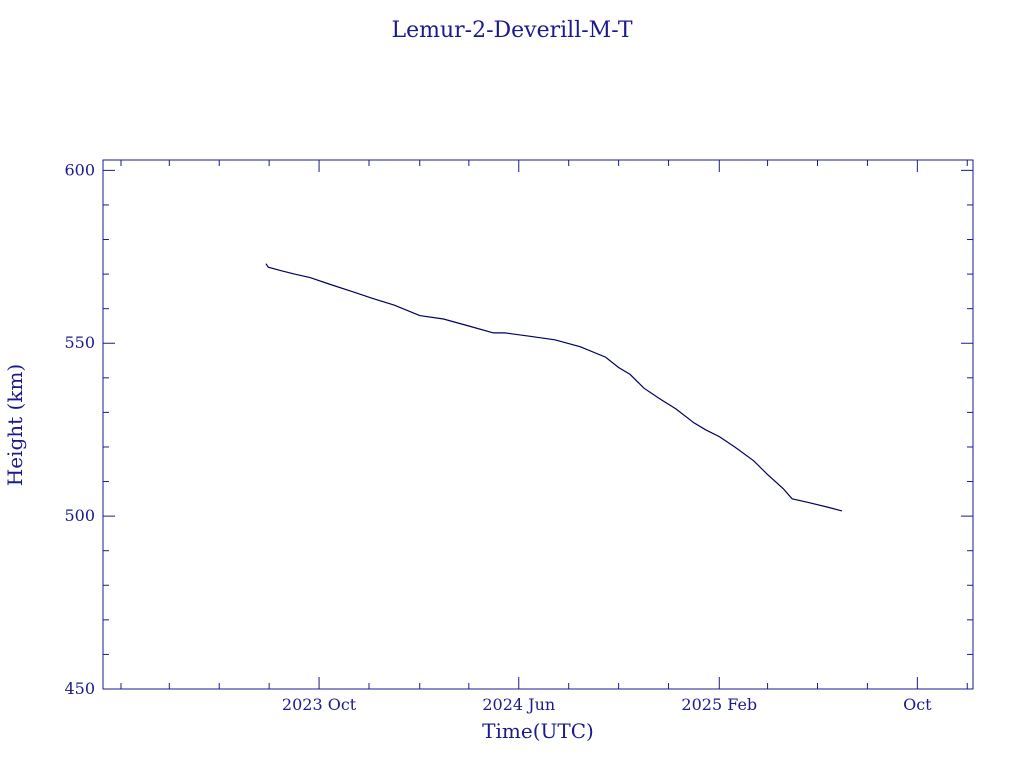 This screenshot has height=768, width=1024. Describe the element at coordinates (319, 704) in the screenshot. I see `x-tick-label: 2023 Oct` at that location.